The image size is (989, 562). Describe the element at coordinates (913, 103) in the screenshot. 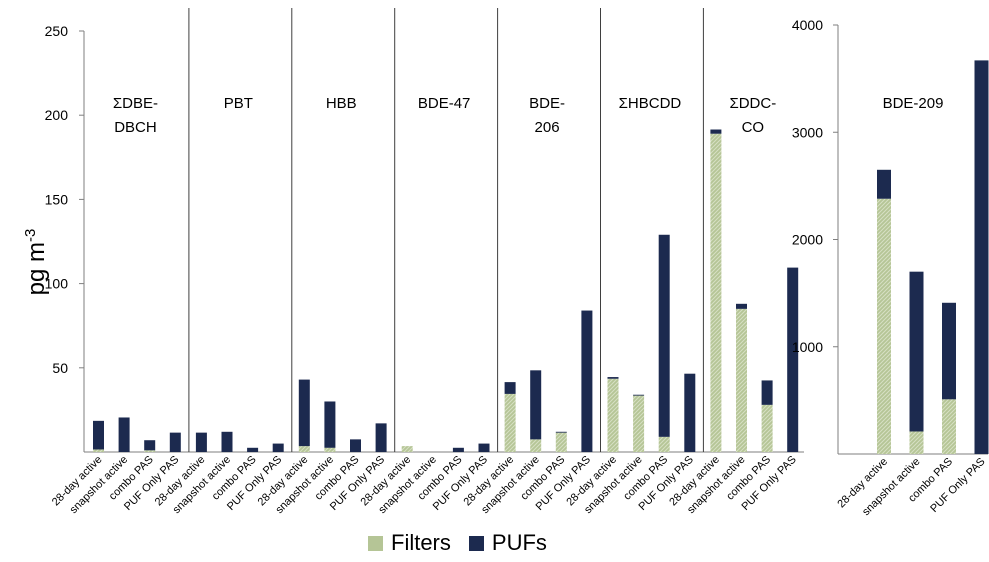

I see `group-label: BDE-209` at that location.